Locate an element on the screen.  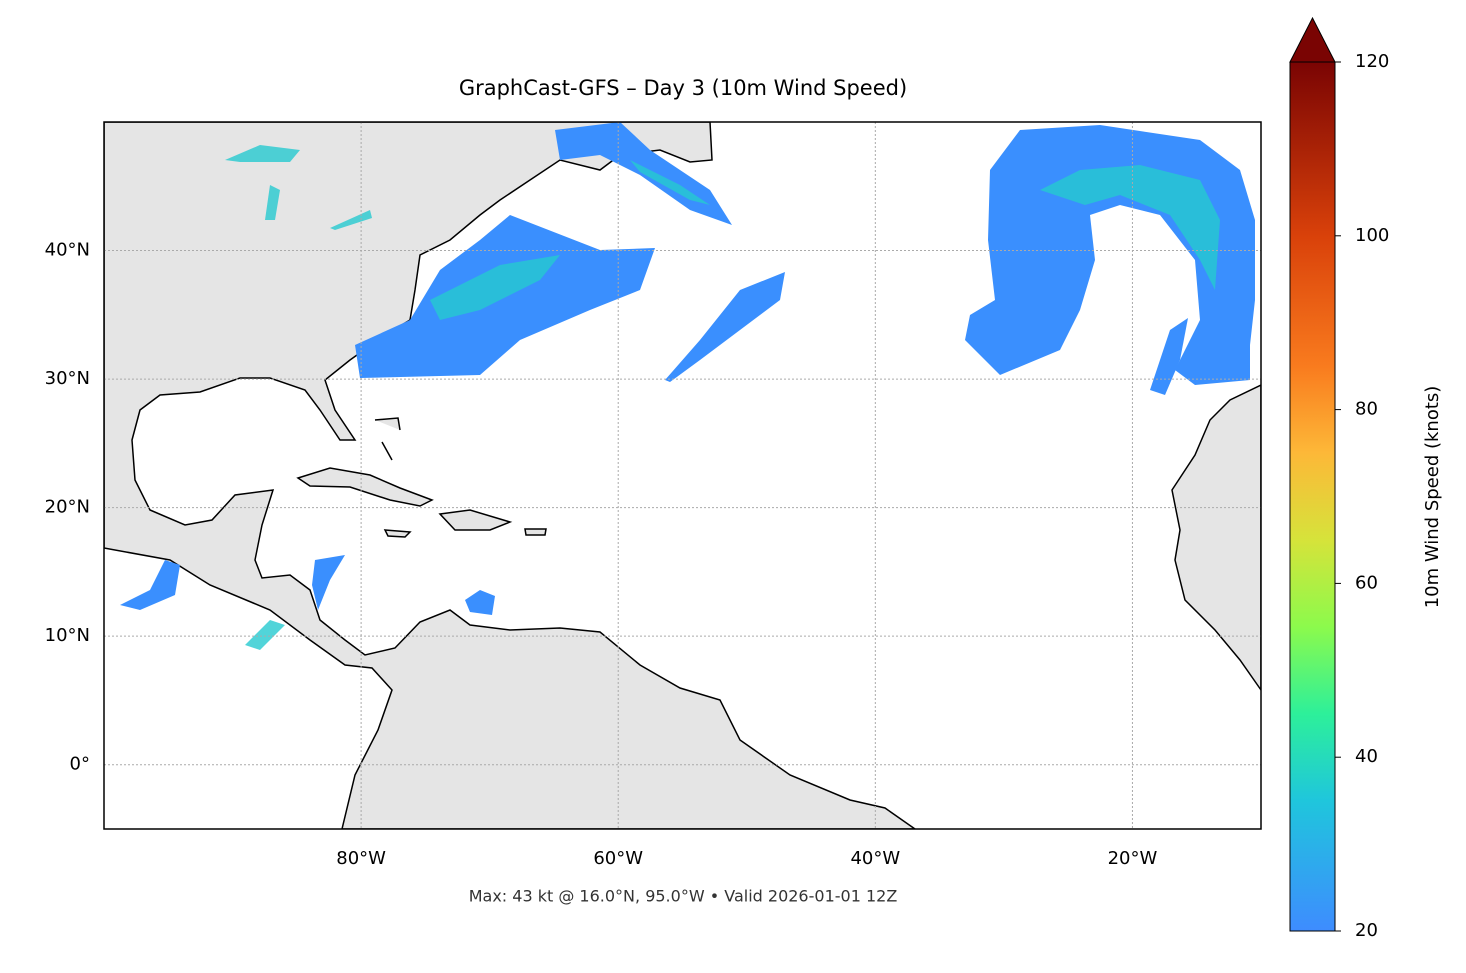
x-tick-label: 40°W is located at coordinates (875, 858).